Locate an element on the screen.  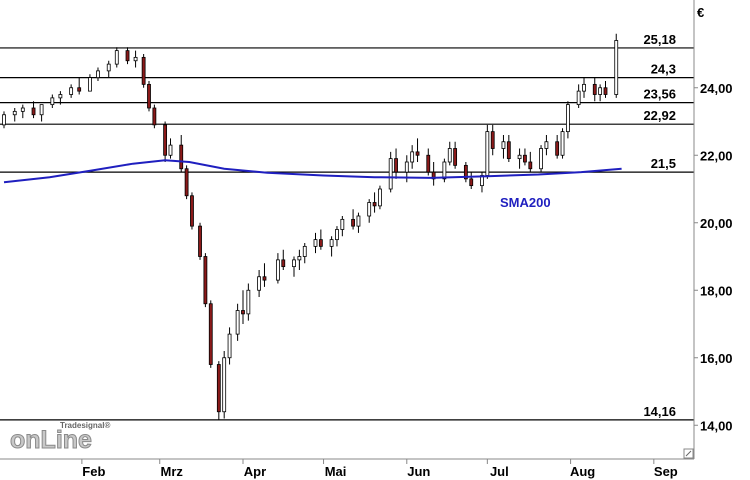
x-tick-label-4: Jun is located at coordinates (418, 471).